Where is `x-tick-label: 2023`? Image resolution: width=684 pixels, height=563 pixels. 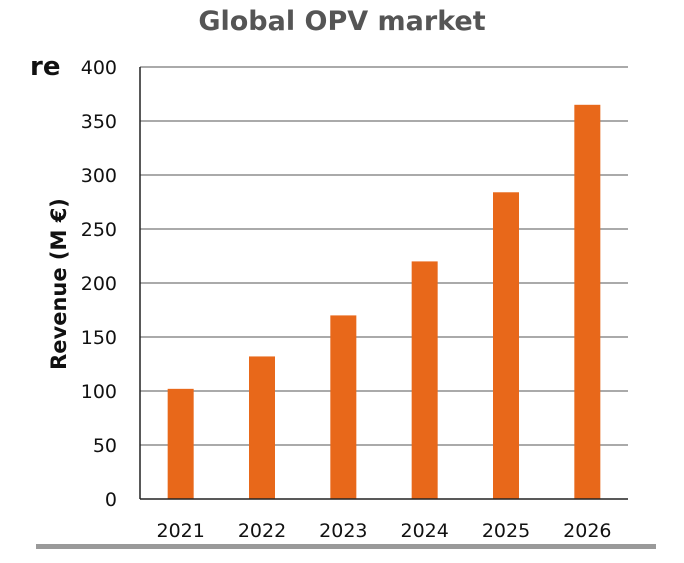 x-tick-label: 2023 is located at coordinates (343, 531).